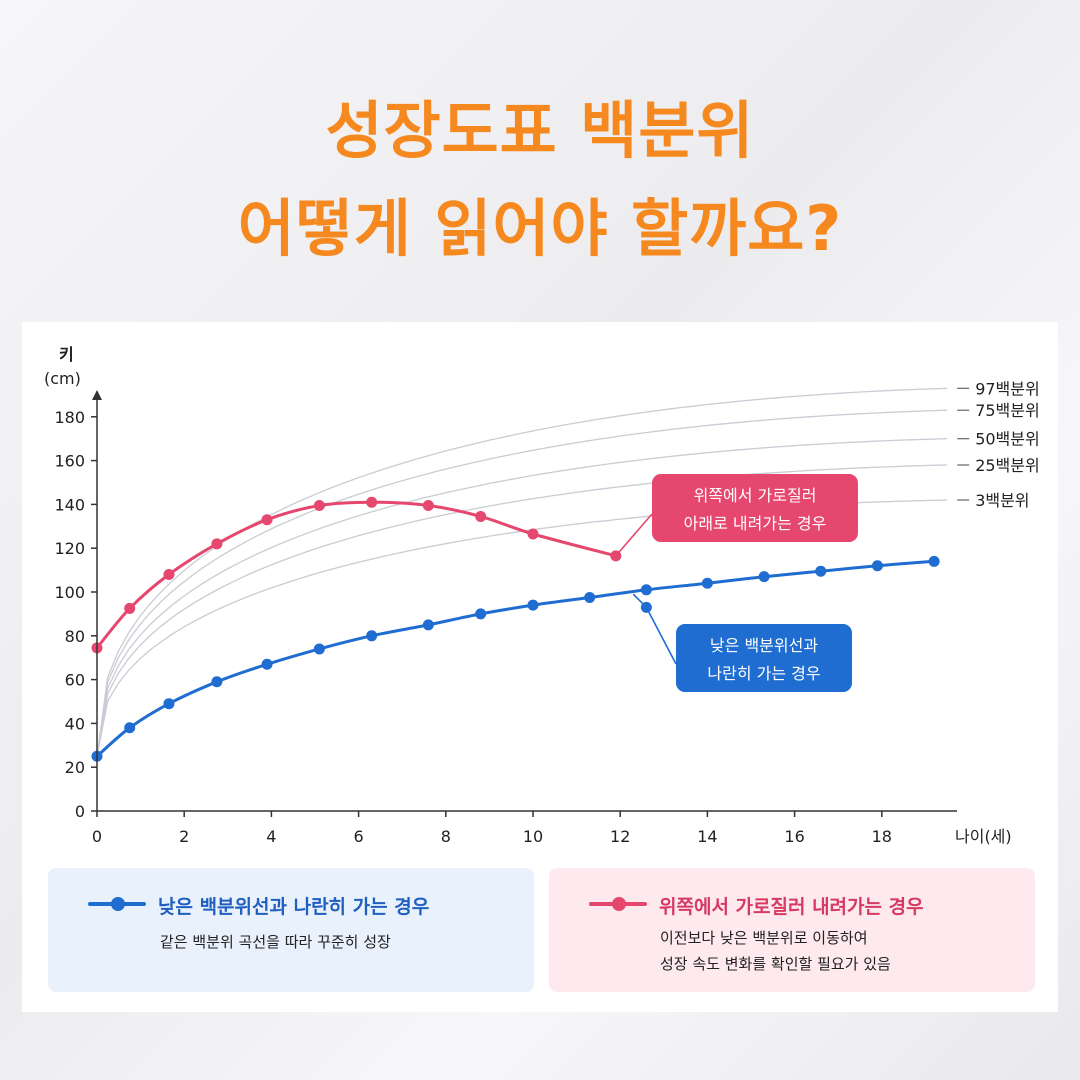 Image resolution: width=1080 pixels, height=1080 pixels. I want to click on percentile-label: 50백분위, so click(1007, 439).